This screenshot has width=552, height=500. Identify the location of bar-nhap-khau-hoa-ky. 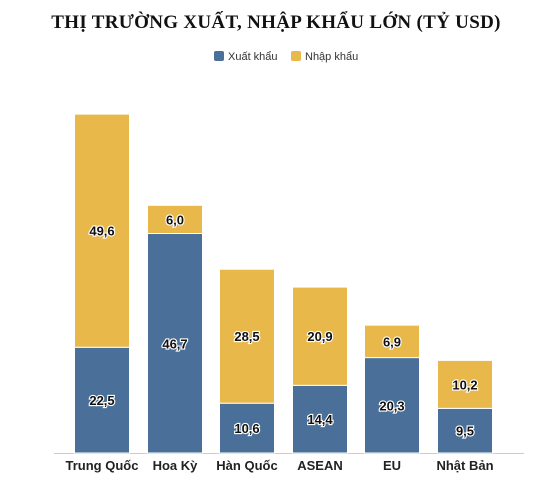
(175, 219).